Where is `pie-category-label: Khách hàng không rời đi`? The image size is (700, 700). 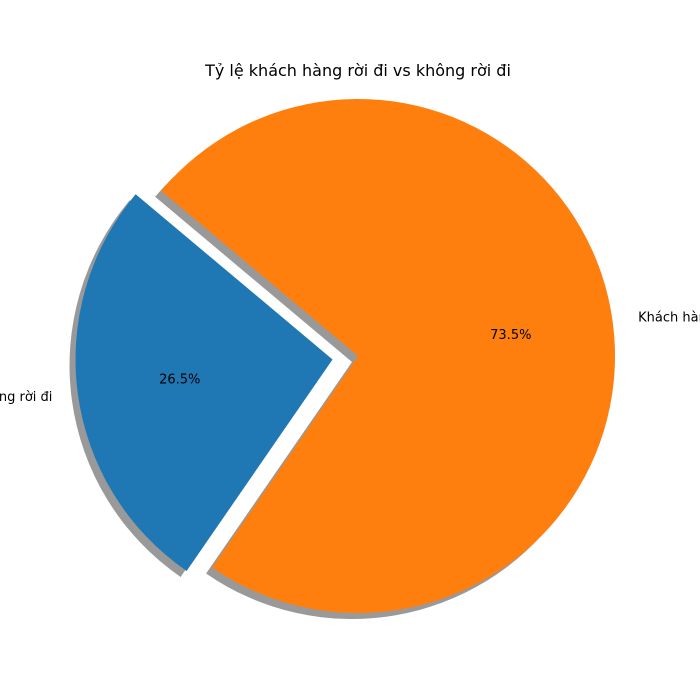 pie-category-label: Khách hàng không rời đi is located at coordinates (669, 318).